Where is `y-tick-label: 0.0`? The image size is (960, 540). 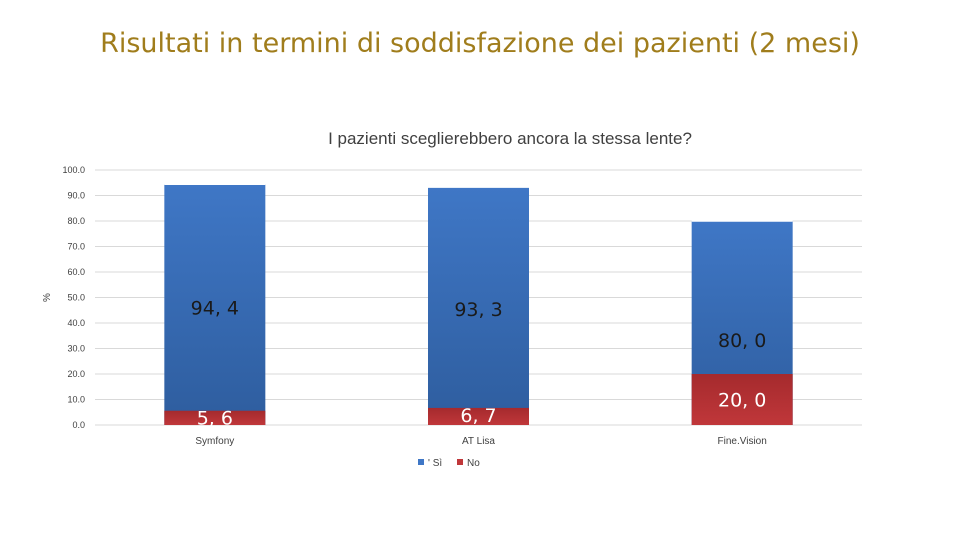
y-tick-label: 0.0 is located at coordinates (78, 425).